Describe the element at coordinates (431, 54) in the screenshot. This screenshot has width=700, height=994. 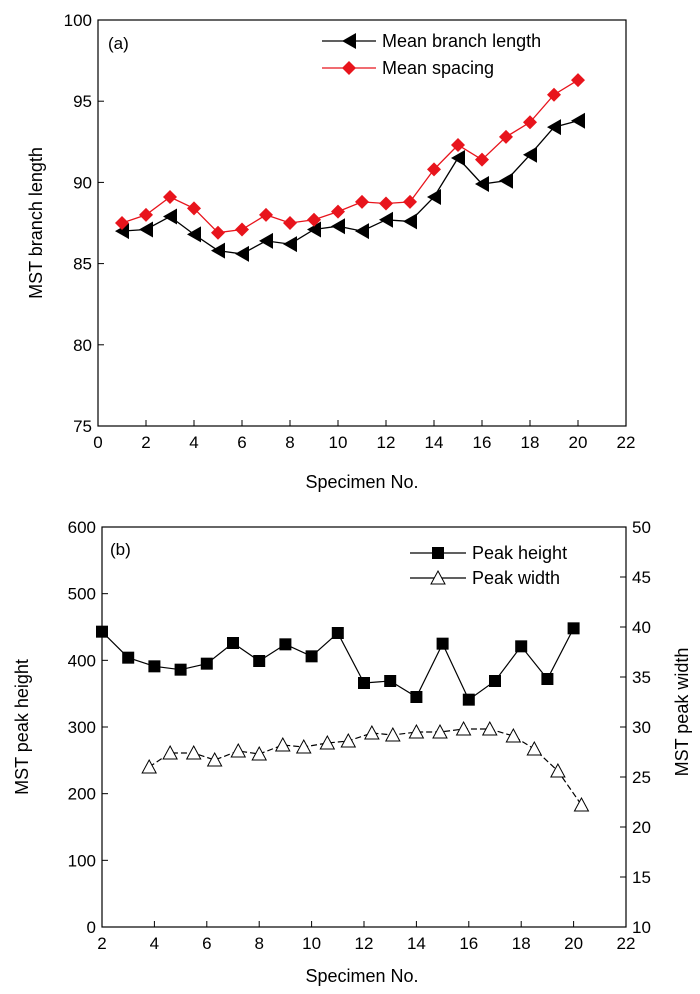
I see `legend-a: Mean branch length Mean spacing` at that location.